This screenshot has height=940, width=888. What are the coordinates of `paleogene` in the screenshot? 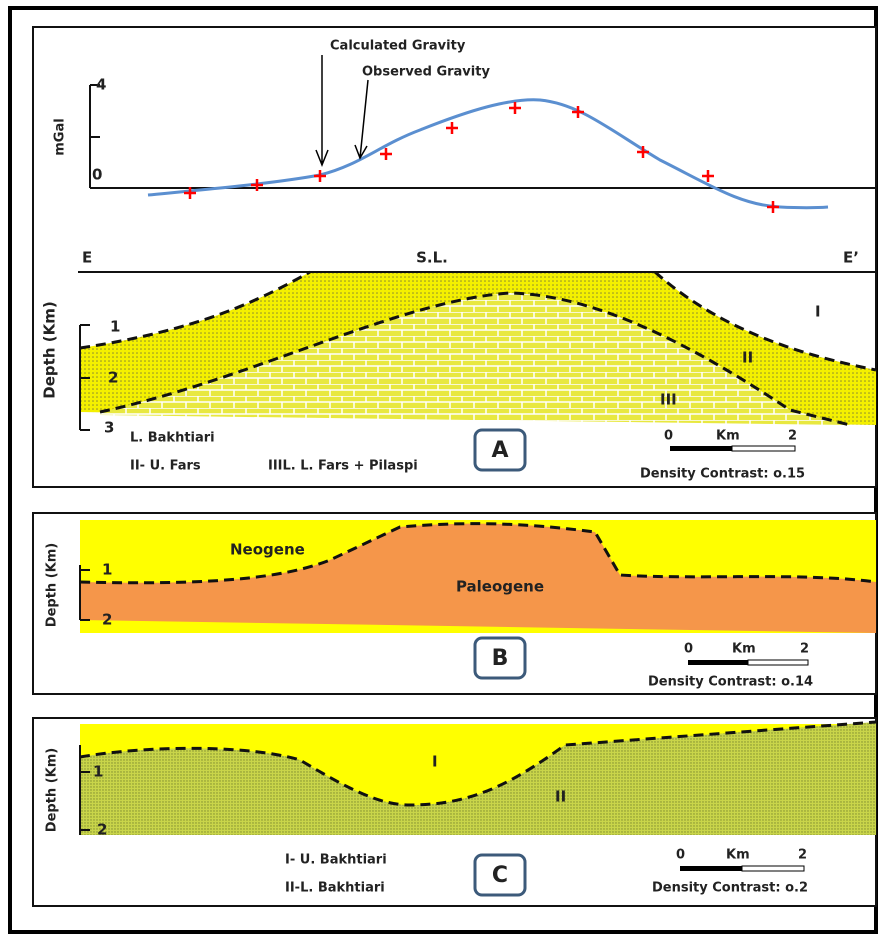 It's located at (478, 578).